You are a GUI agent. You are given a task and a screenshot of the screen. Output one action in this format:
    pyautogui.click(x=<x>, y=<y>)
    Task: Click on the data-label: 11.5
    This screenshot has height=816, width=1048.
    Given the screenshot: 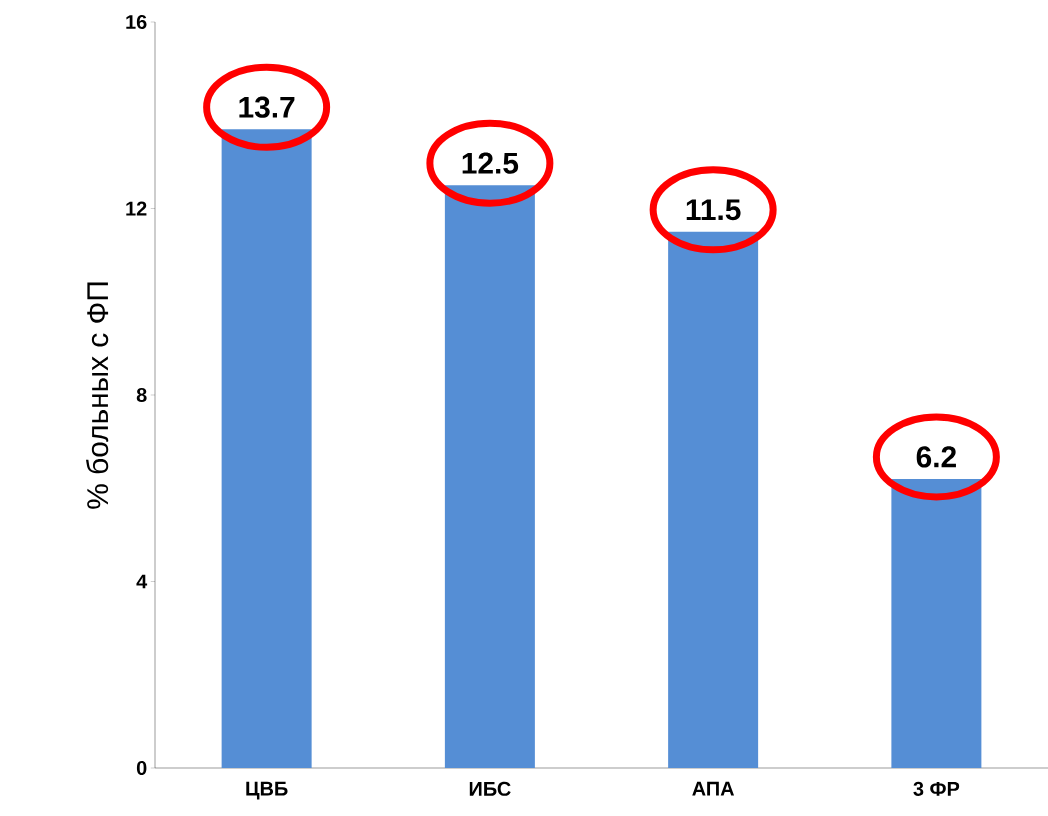 What is the action you would take?
    pyautogui.click(x=713, y=210)
    